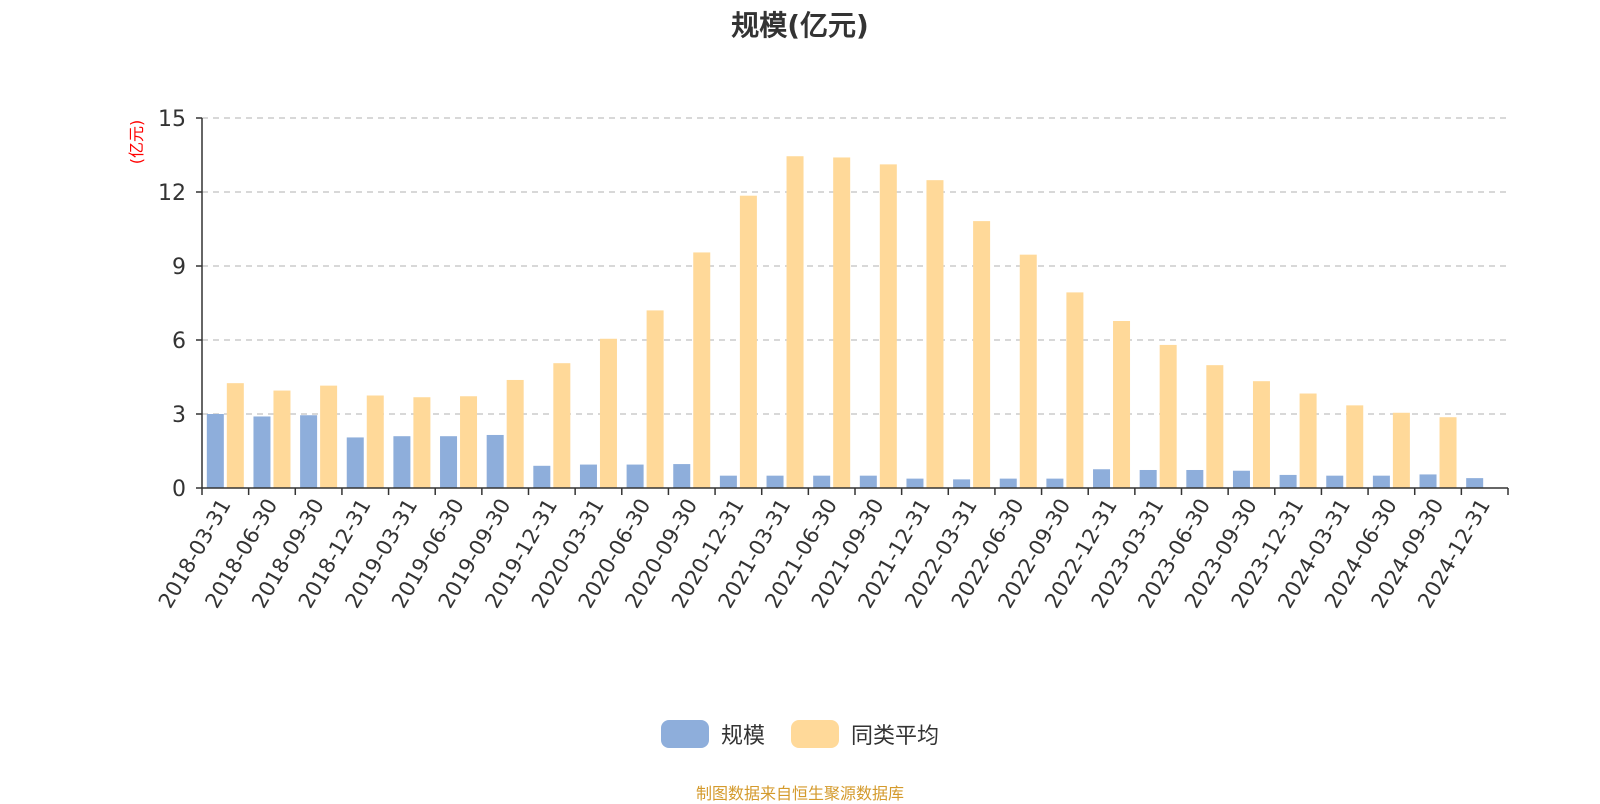 The image size is (1600, 804). What do you see at coordinates (136, 142) in the screenshot?
I see `y-axis-label: (亿元)` at bounding box center [136, 142].